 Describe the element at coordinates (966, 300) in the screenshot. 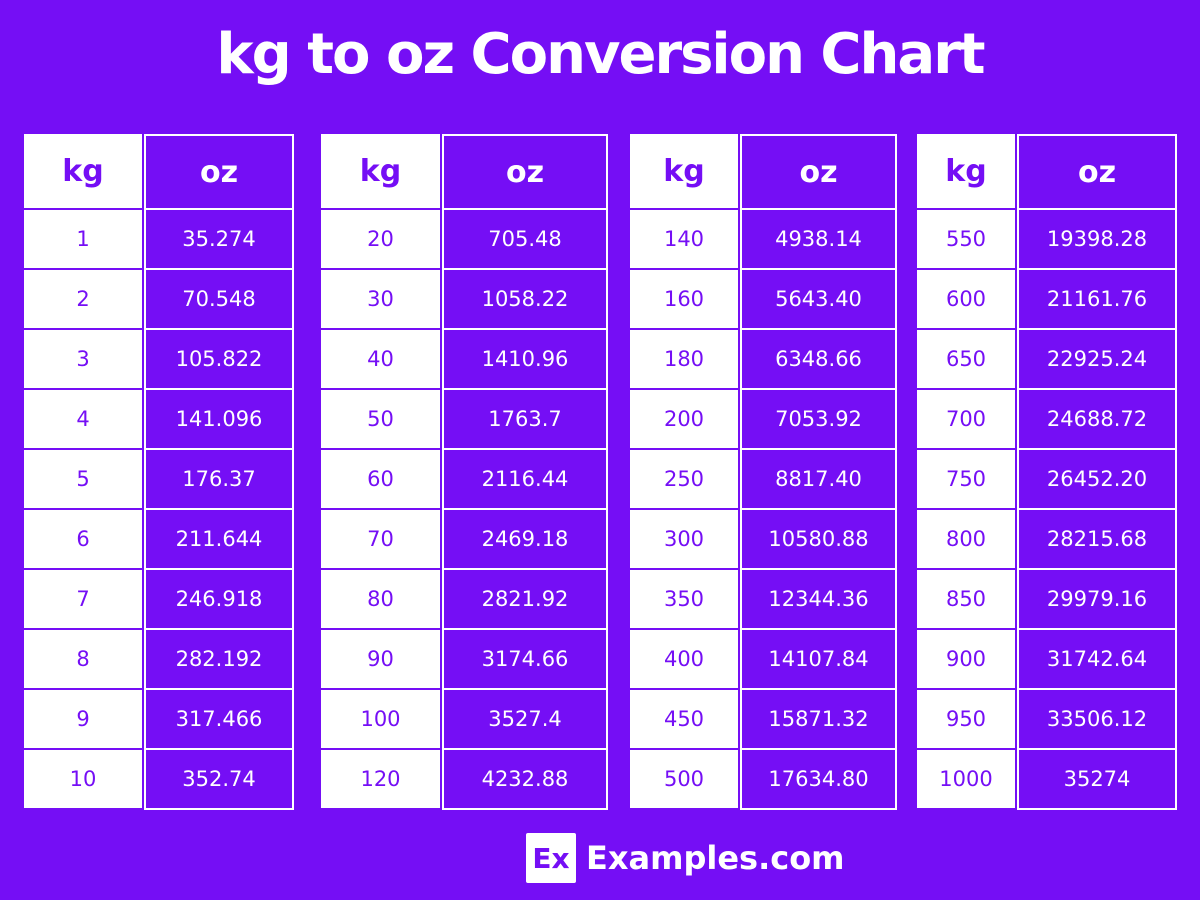

I see `kg-cell: 600` at that location.